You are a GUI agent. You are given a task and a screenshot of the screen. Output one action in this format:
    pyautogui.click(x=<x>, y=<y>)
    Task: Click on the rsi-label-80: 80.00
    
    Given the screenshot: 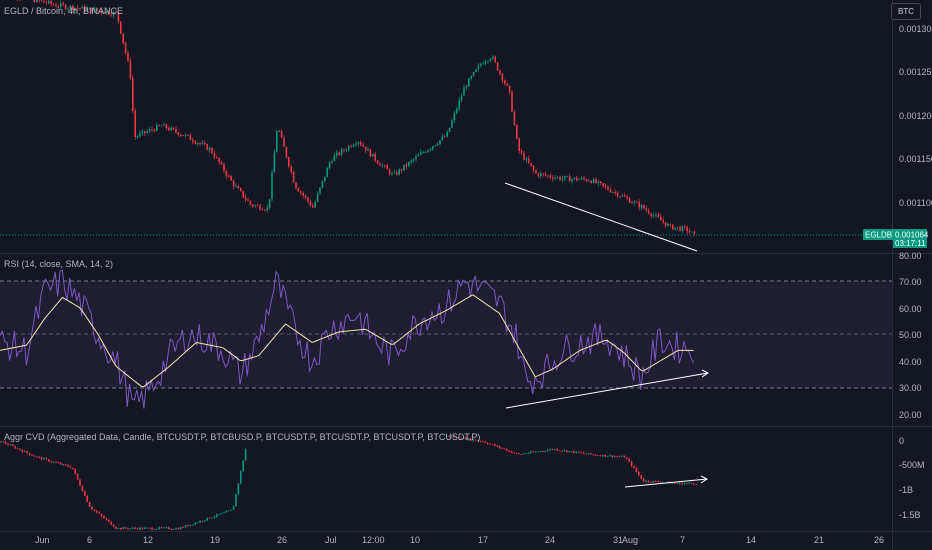 What is the action you would take?
    pyautogui.click(x=910, y=256)
    